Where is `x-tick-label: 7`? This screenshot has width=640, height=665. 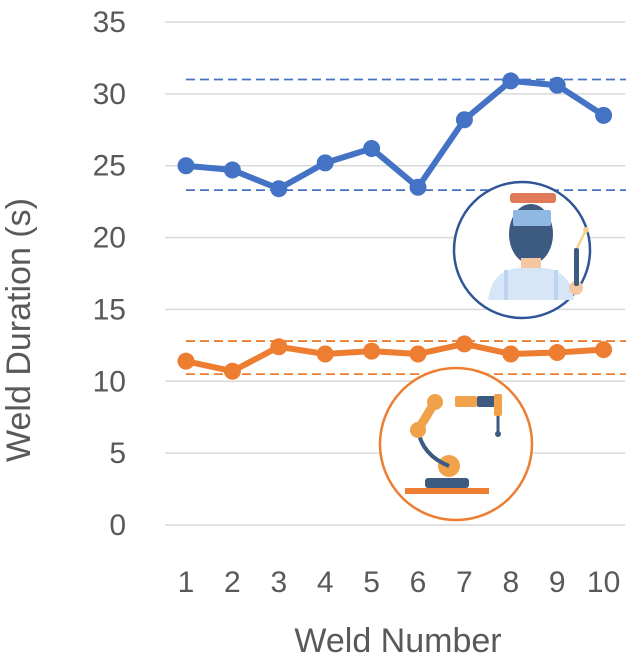
x-tick-label: 7 is located at coordinates (464, 582).